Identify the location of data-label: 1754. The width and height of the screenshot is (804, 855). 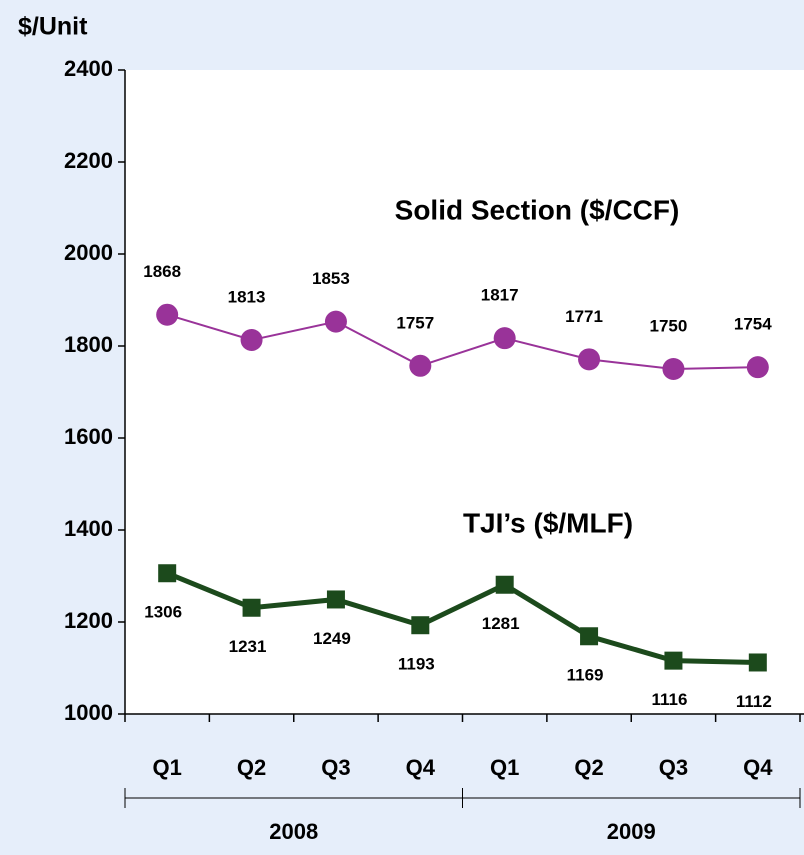
(753, 324).